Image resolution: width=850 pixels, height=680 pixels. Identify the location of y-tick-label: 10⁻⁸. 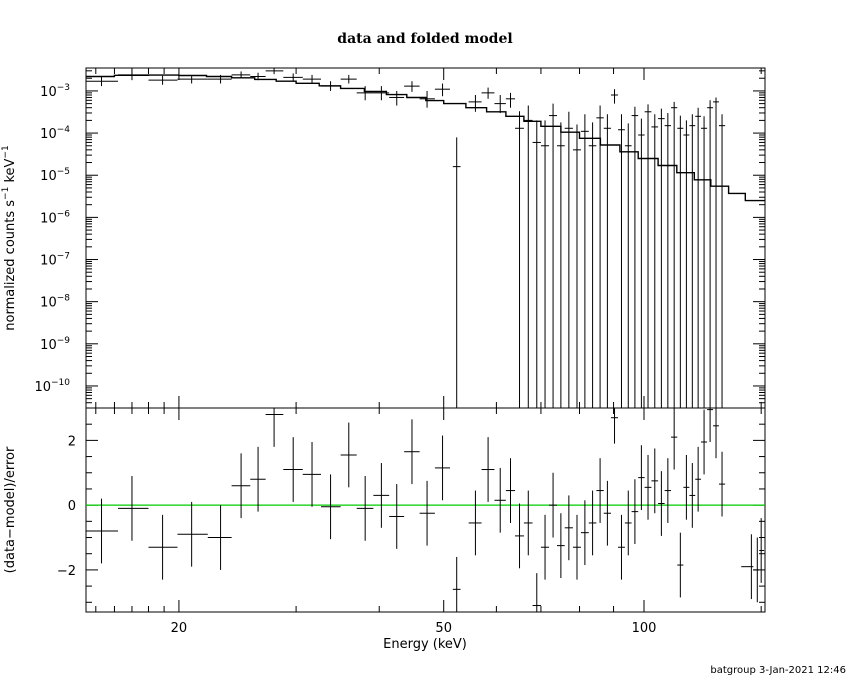
(55, 302).